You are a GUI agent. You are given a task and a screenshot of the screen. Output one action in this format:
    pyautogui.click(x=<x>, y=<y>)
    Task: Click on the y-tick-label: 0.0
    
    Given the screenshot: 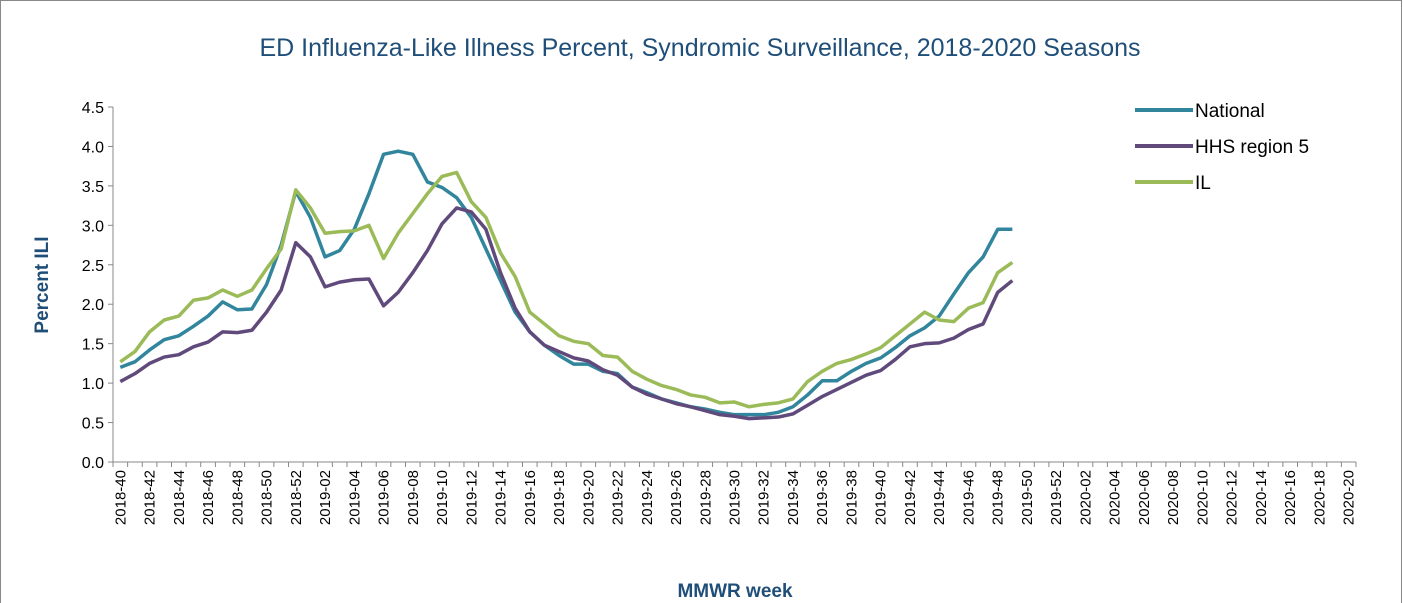 What is the action you would take?
    pyautogui.click(x=93, y=463)
    